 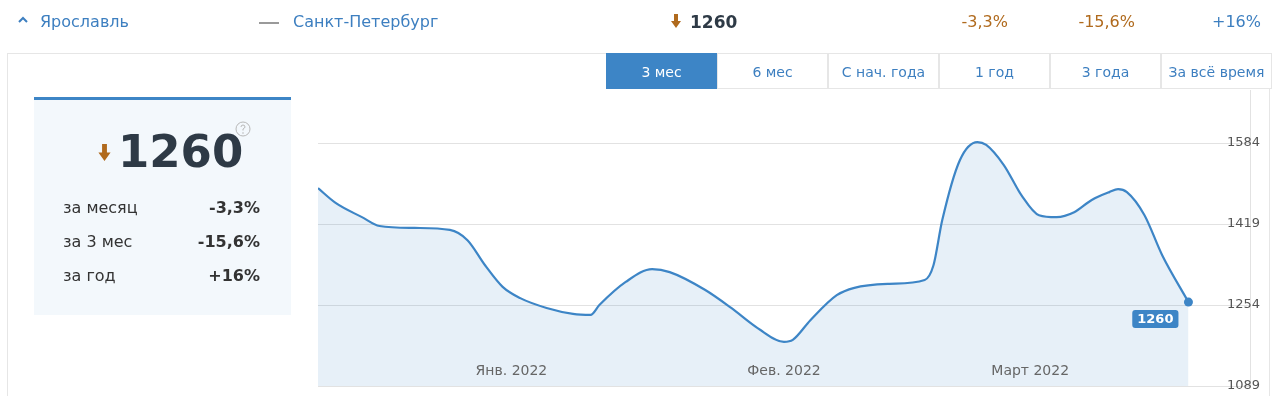 I want to click on text: 6 мес, so click(x=772, y=71).